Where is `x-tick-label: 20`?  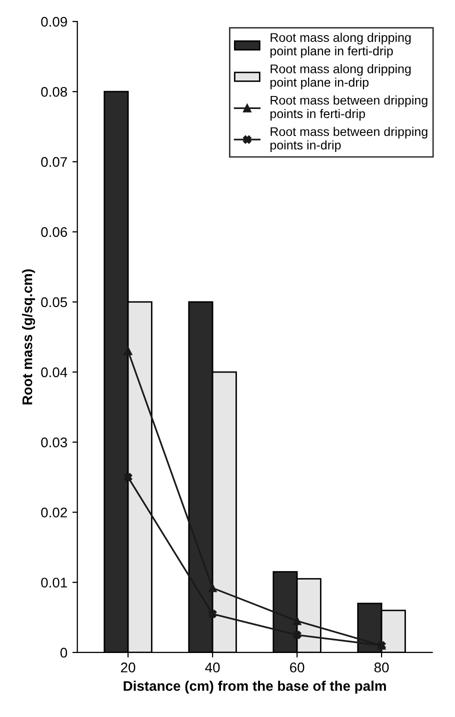
x-tick-label: 20 is located at coordinates (128, 667).